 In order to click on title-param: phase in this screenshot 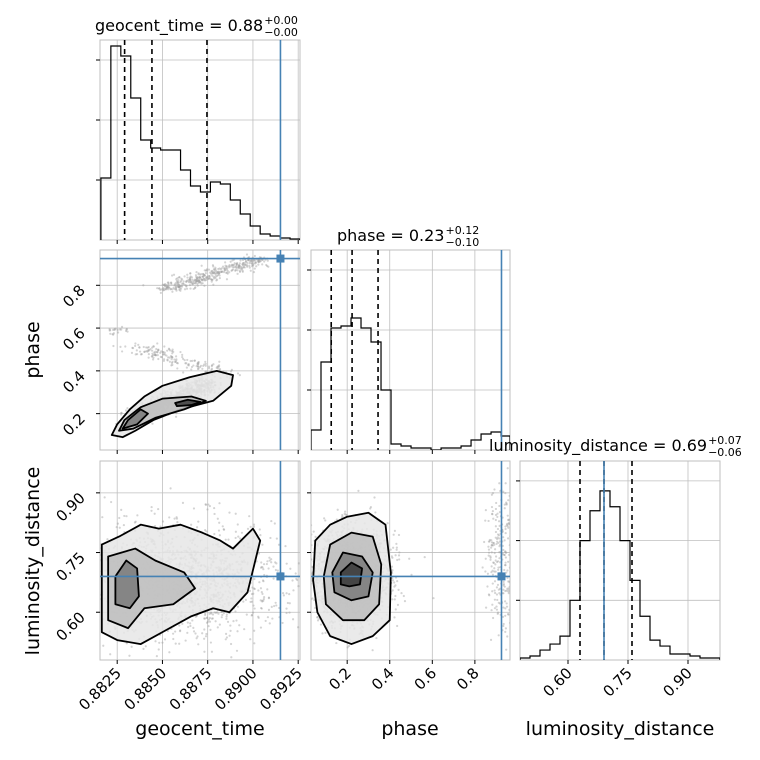, I will do `click(361, 235)`.